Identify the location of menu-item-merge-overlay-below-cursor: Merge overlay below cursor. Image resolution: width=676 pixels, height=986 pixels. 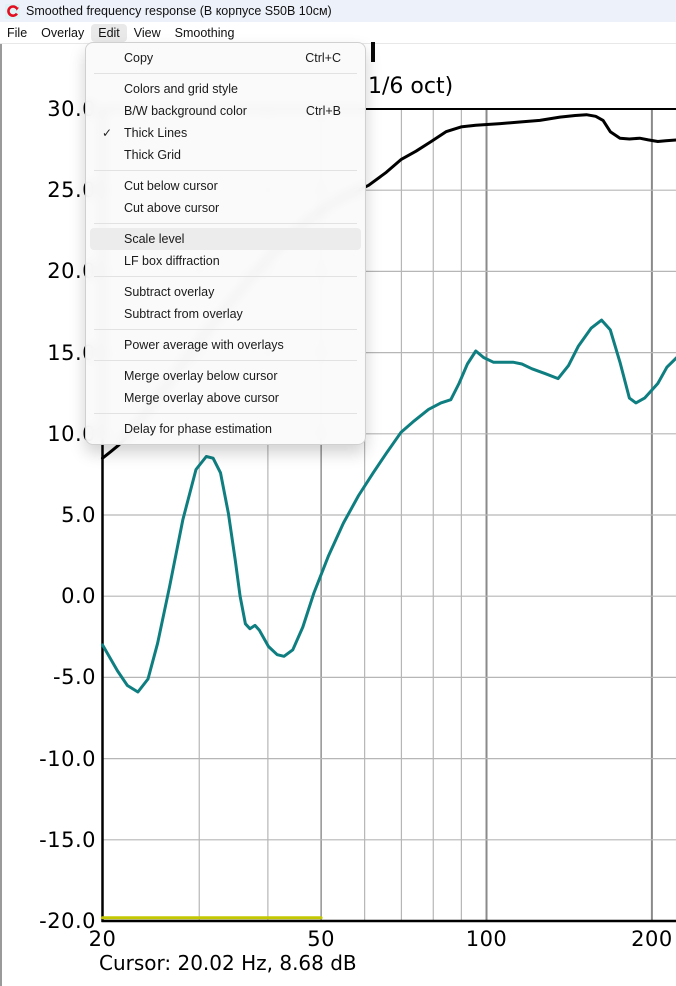
(225, 376).